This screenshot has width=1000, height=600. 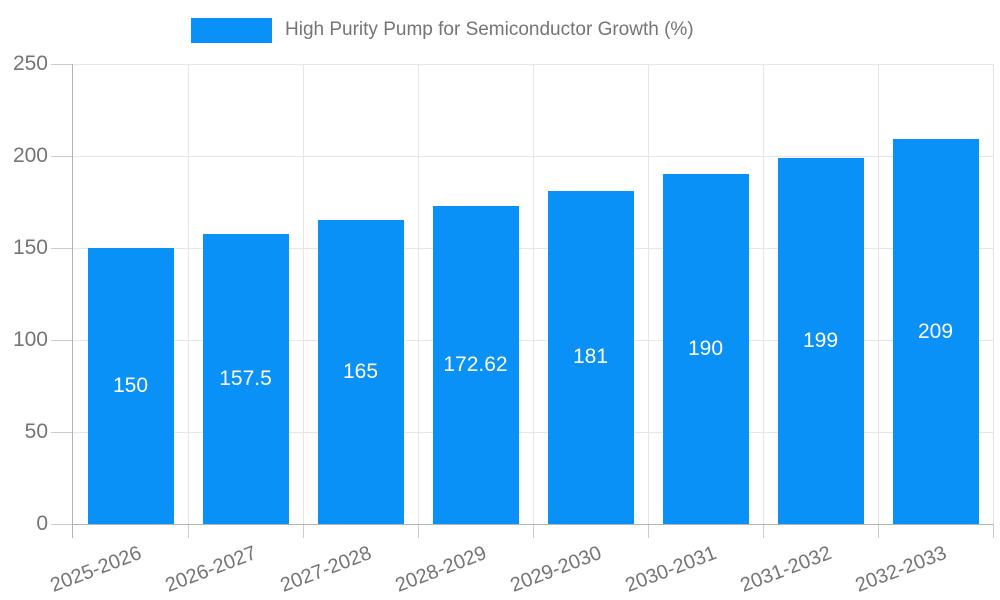 I want to click on x-tick-label: 2028-2029, so click(x=441, y=569).